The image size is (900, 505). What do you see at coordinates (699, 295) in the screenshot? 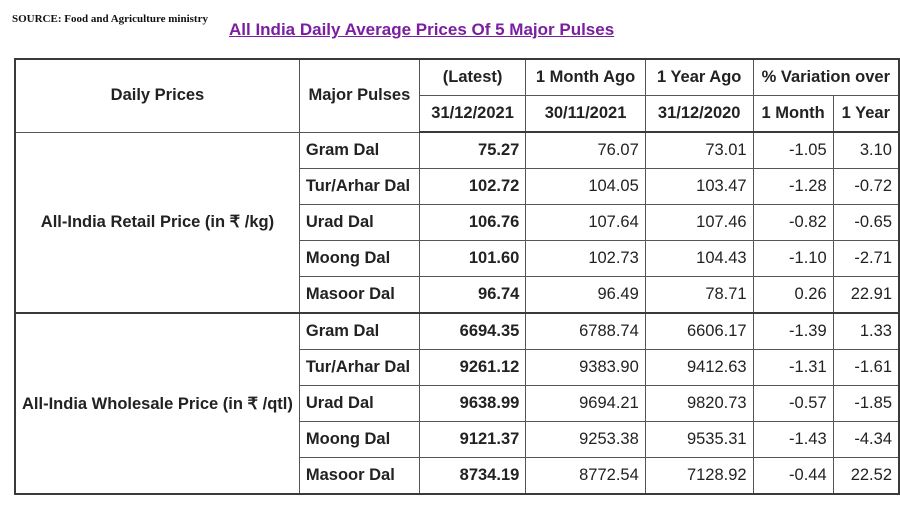
I see `year-ago-price: 78.71` at bounding box center [699, 295].